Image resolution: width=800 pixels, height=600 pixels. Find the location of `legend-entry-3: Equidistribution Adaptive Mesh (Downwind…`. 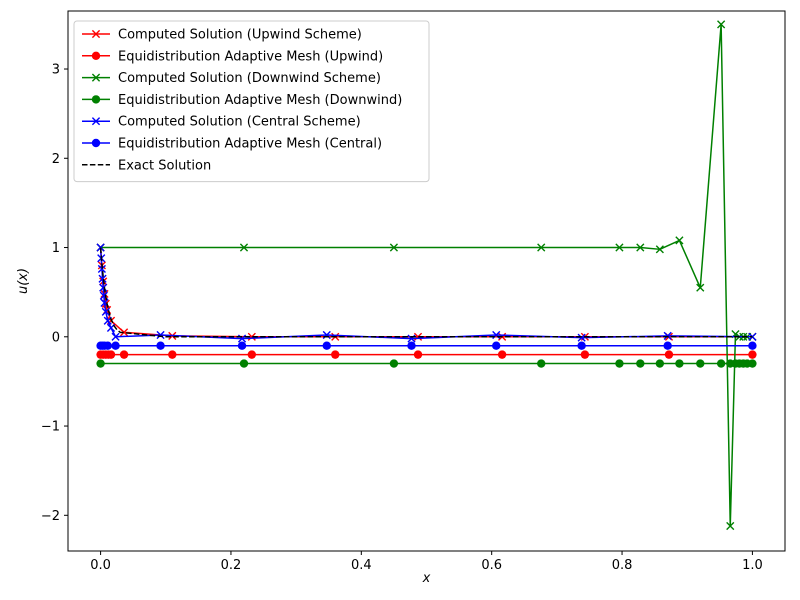

legend-entry-3: Equidistribution Adaptive Mesh (Downwind… is located at coordinates (242, 100).